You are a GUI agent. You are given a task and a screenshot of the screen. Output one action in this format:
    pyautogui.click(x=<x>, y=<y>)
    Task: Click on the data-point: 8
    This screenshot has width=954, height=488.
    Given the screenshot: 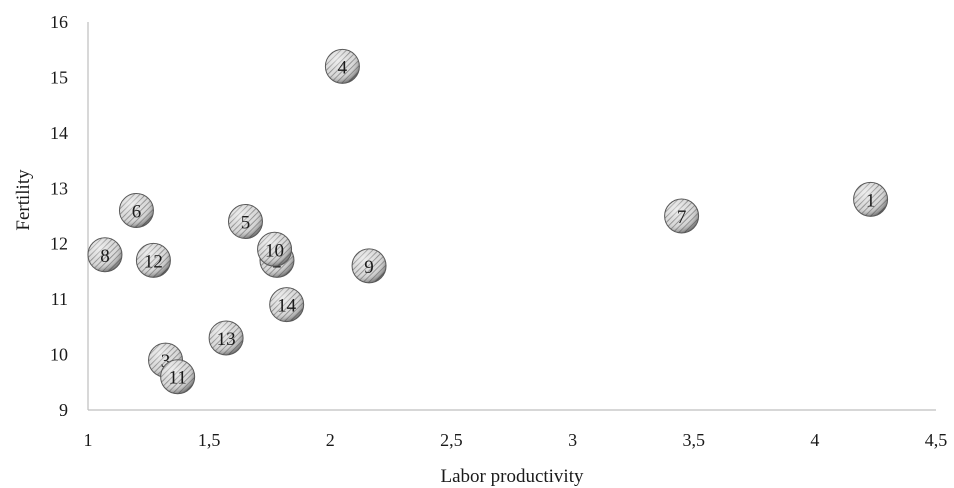 What is the action you would take?
    pyautogui.click(x=105, y=255)
    